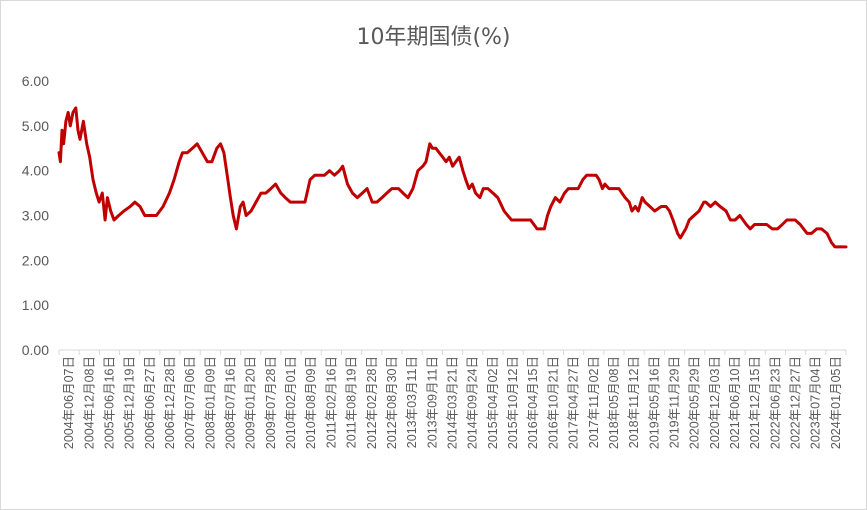 The height and width of the screenshot is (510, 867). What do you see at coordinates (231, 402) in the screenshot?
I see `x-tick-label: 2008年07月16日` at bounding box center [231, 402].